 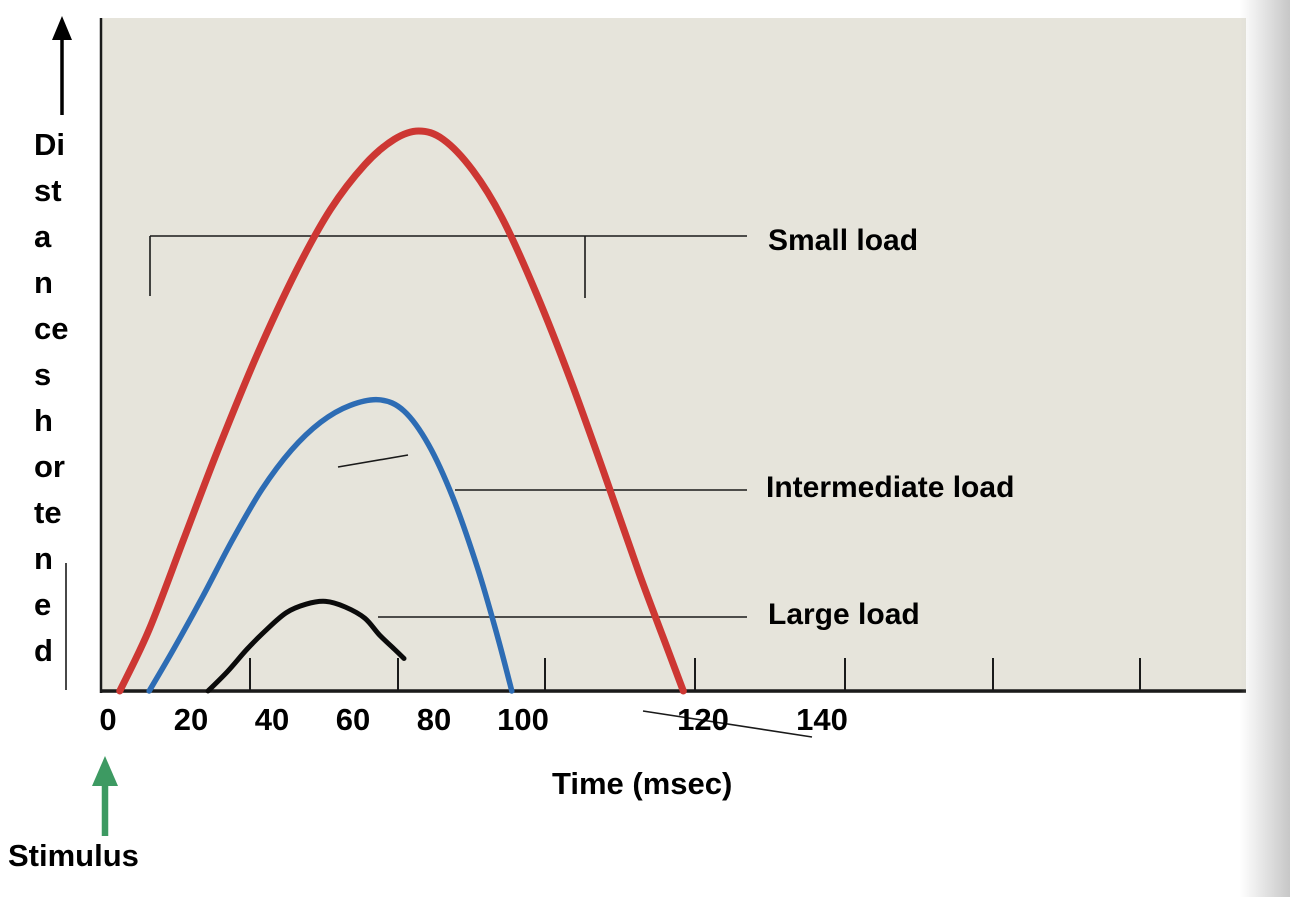 I want to click on stimulus-label: Stimulus, so click(x=73, y=855).